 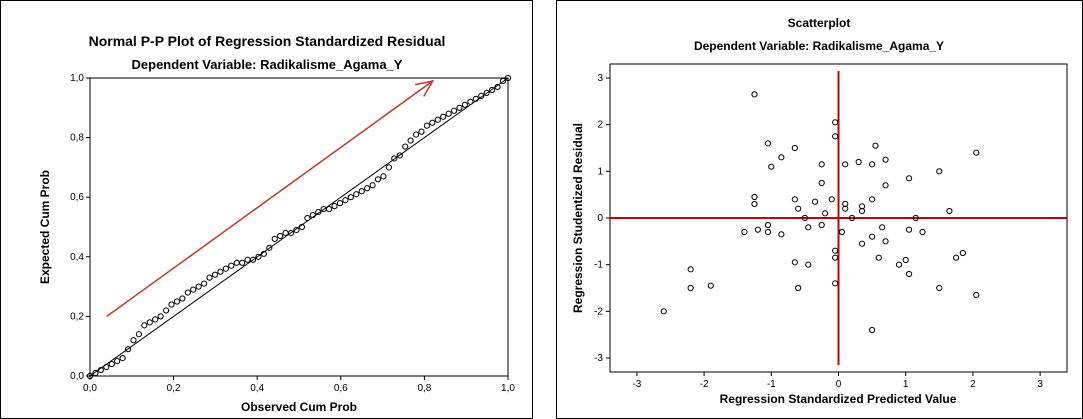 What do you see at coordinates (906, 384) in the screenshot?
I see `scatter-x-tick-label: 1` at bounding box center [906, 384].